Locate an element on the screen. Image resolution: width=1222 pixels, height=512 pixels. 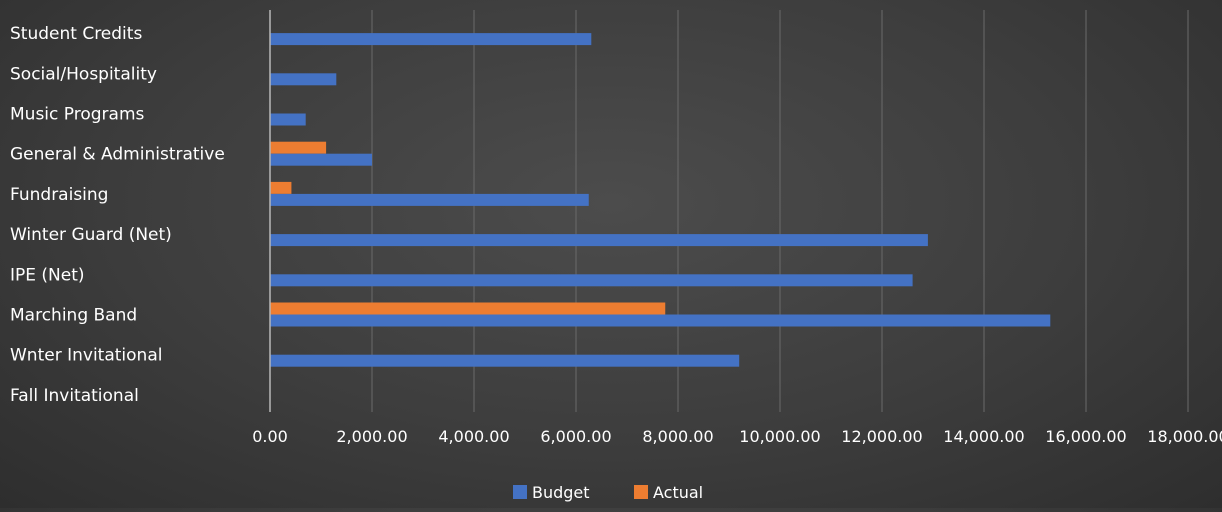
category-label: Fundraising is located at coordinates (59, 195).